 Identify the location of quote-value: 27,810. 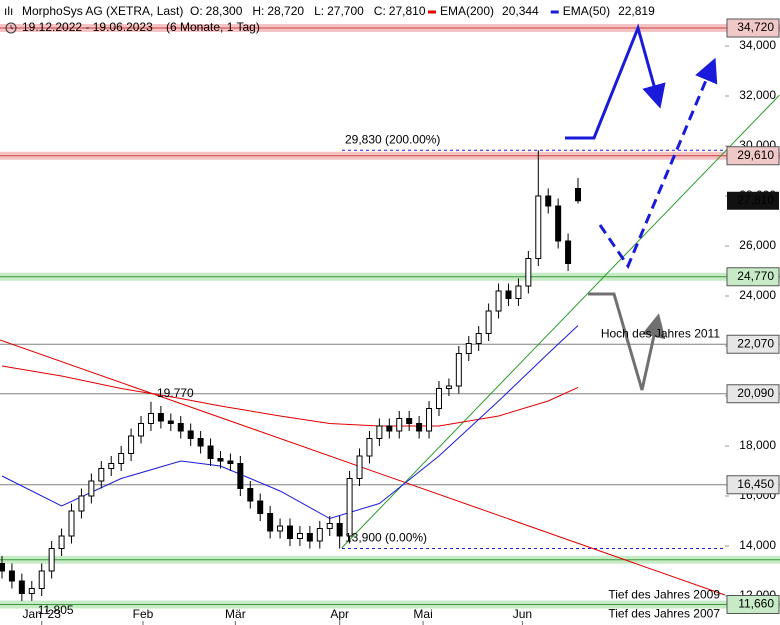
(407, 11).